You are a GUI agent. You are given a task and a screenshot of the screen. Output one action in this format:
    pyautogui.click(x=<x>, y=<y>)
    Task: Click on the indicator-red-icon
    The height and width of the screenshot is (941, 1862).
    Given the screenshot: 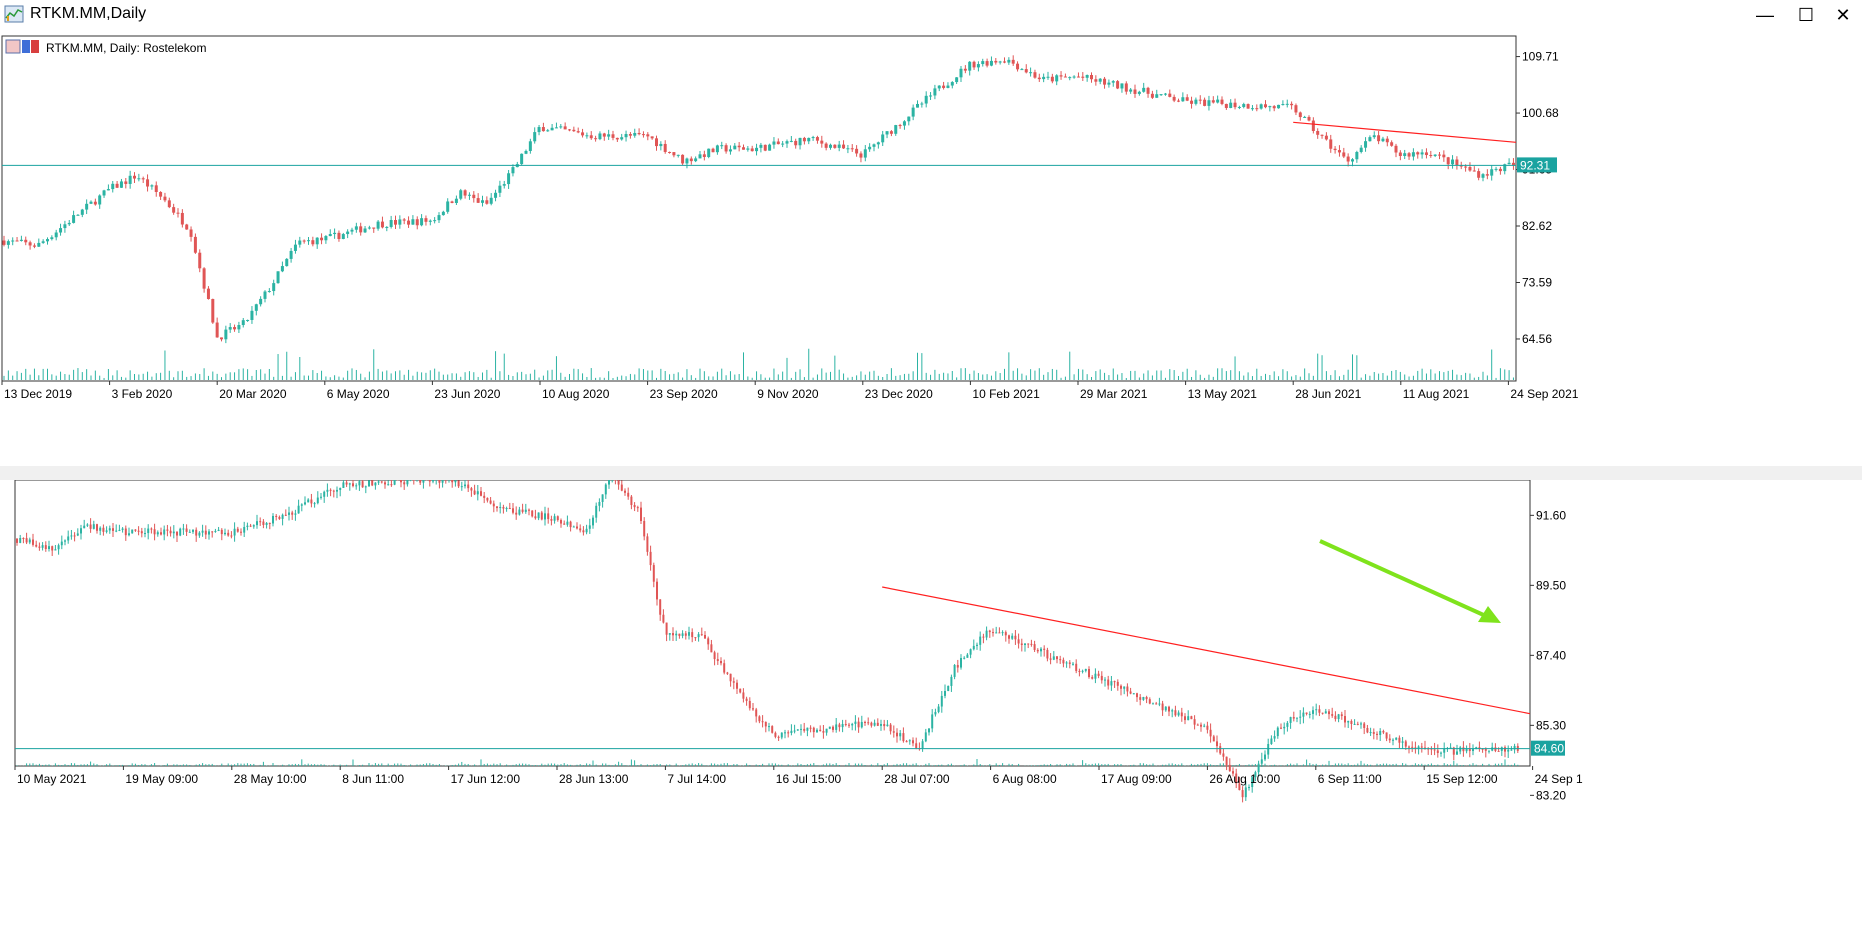 What is the action you would take?
    pyautogui.click(x=35, y=46)
    